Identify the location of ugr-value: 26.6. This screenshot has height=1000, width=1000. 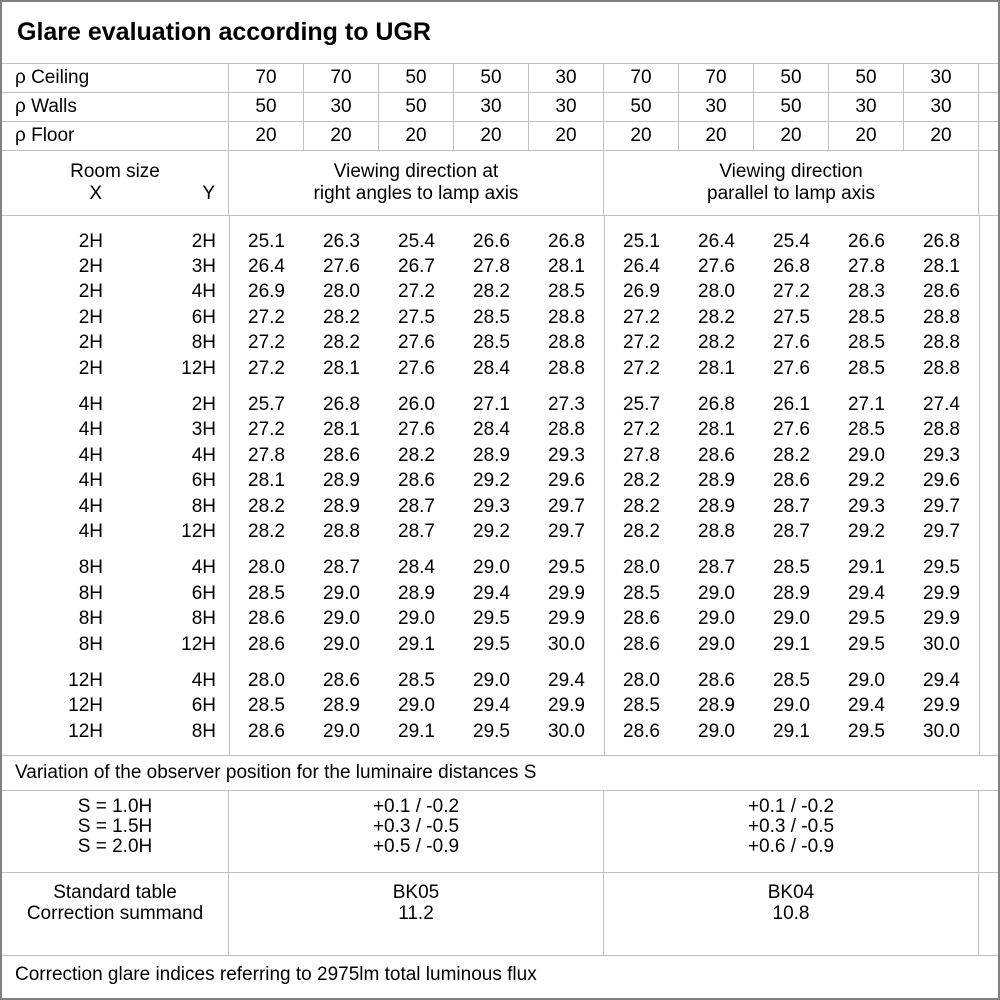
(491, 241).